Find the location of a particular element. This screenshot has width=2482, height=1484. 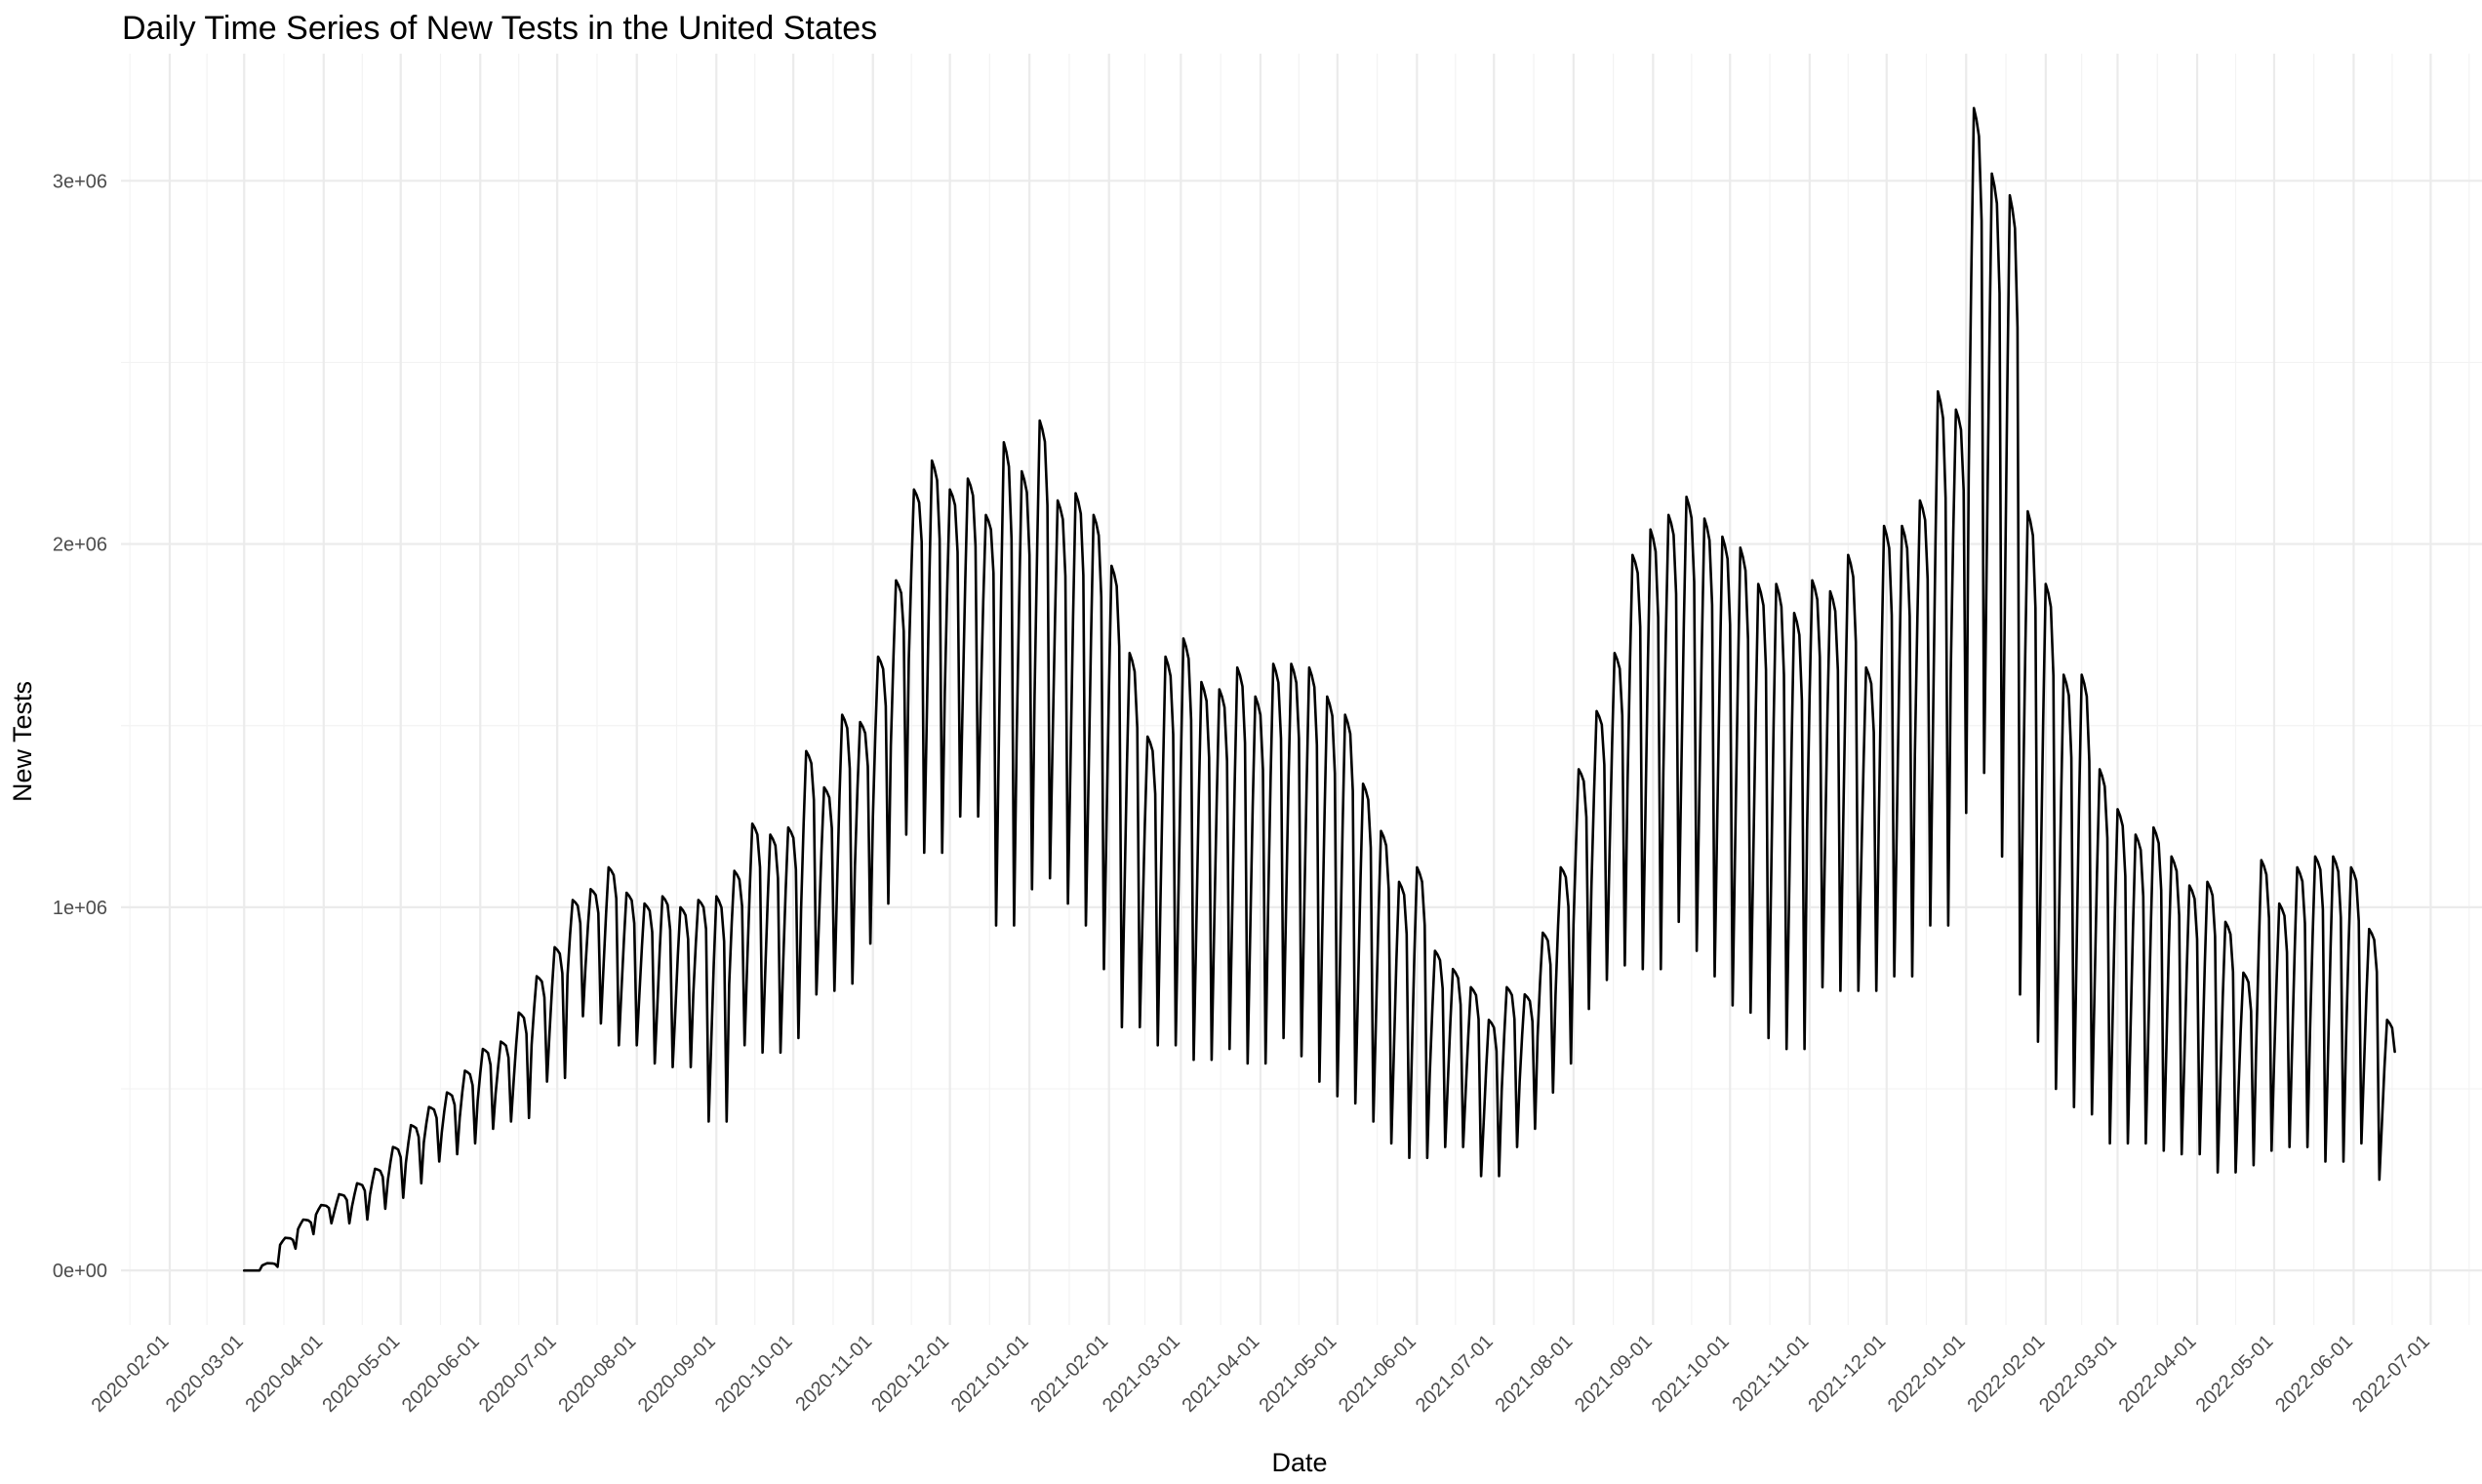

y-axis-label: New Tests is located at coordinates (22, 741).